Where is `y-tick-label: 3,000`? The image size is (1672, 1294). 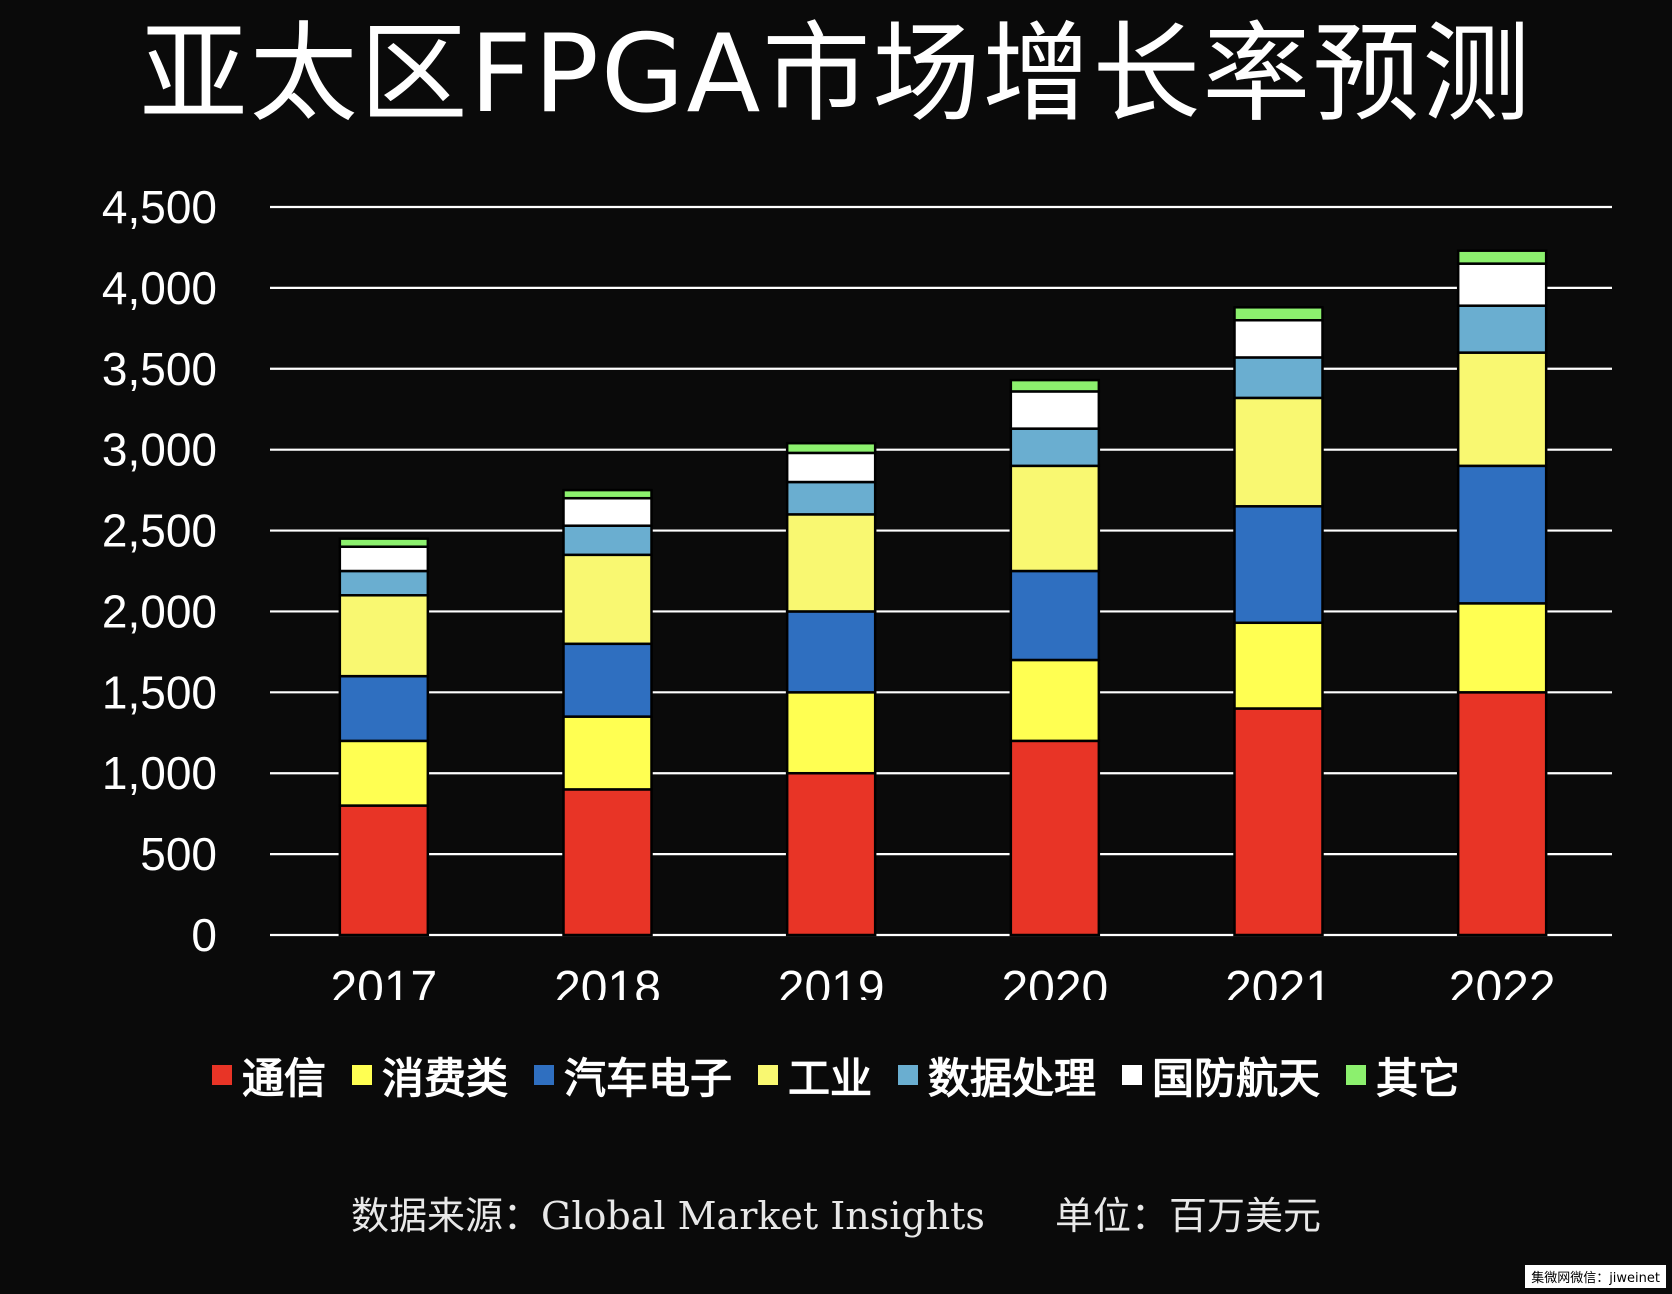 y-tick-label: 3,000 is located at coordinates (159, 450).